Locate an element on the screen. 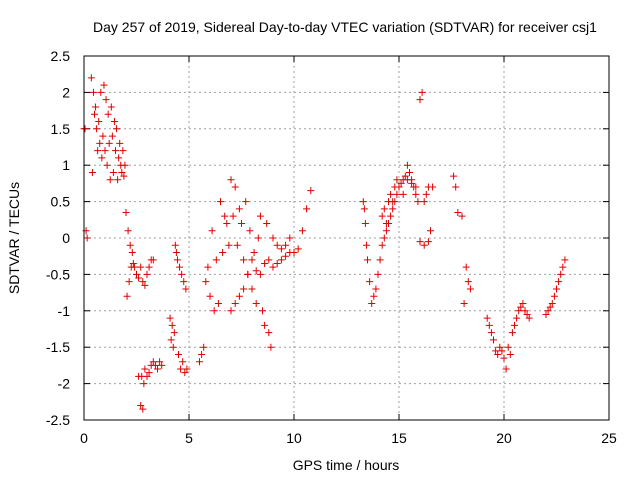 This screenshot has height=480, width=640. x-tick-label: 5 is located at coordinates (189, 438).